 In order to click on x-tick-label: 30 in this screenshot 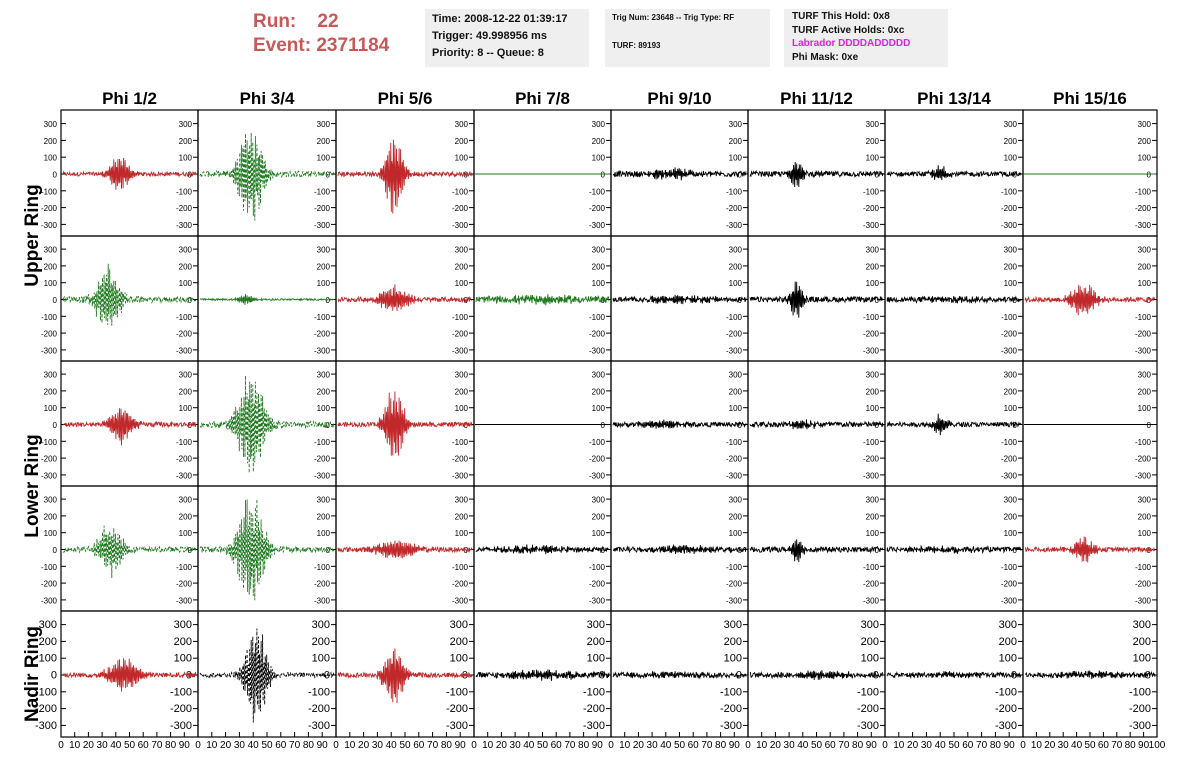, I will do `click(103, 745)`.